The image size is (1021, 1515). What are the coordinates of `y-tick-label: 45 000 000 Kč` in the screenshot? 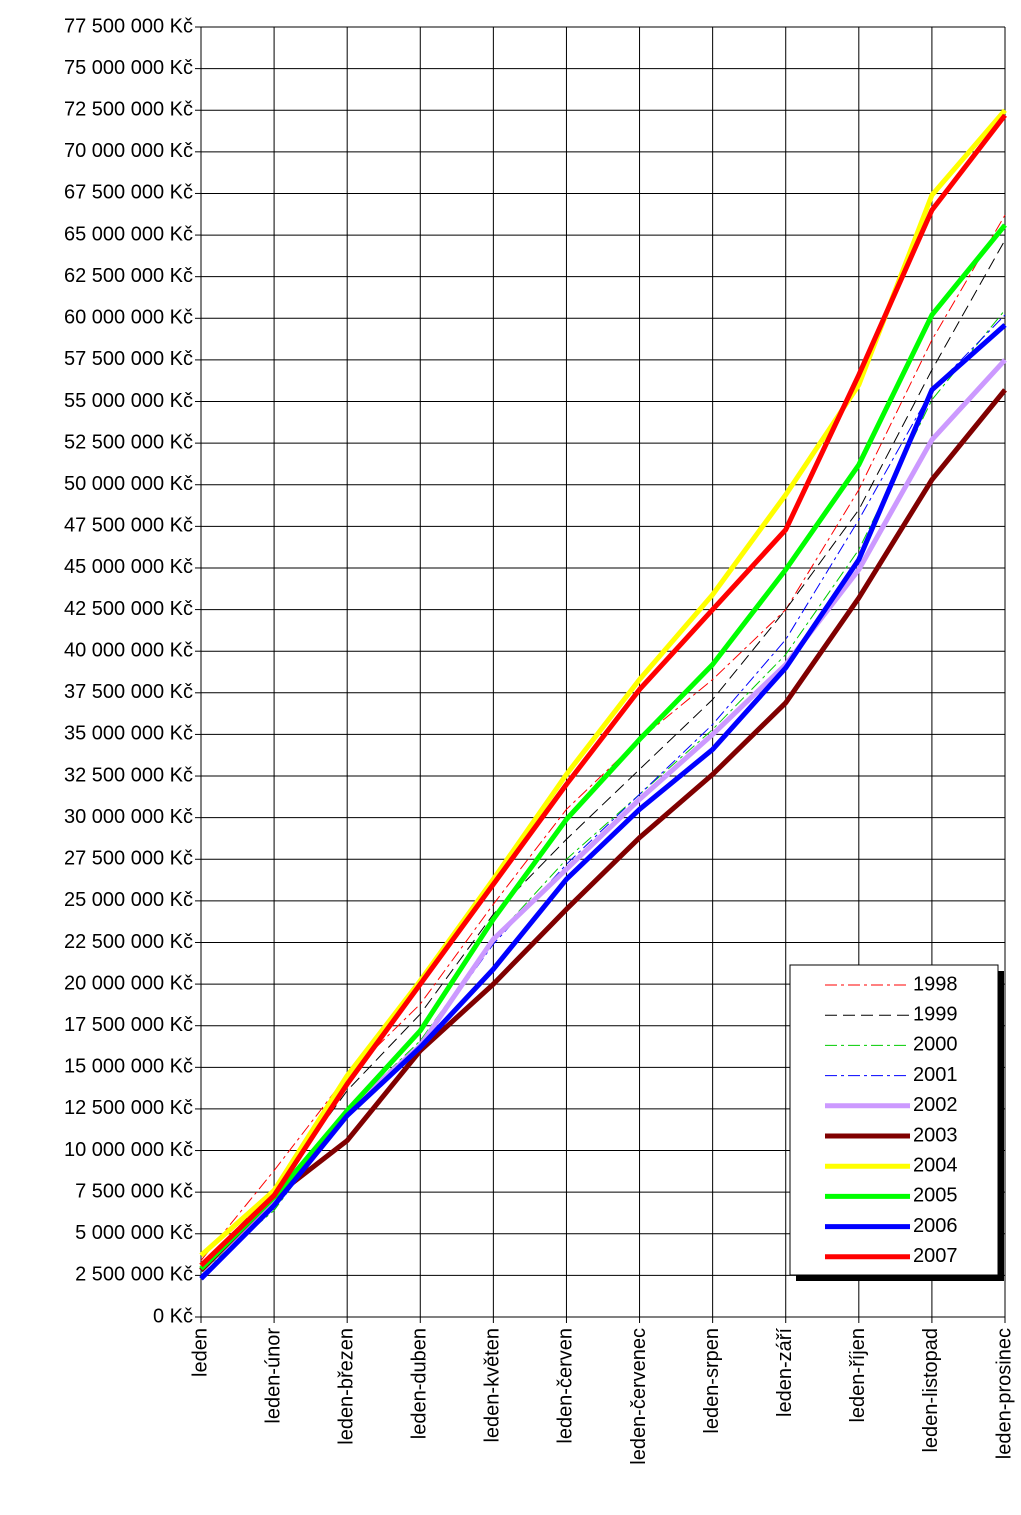 It's located at (128, 567).